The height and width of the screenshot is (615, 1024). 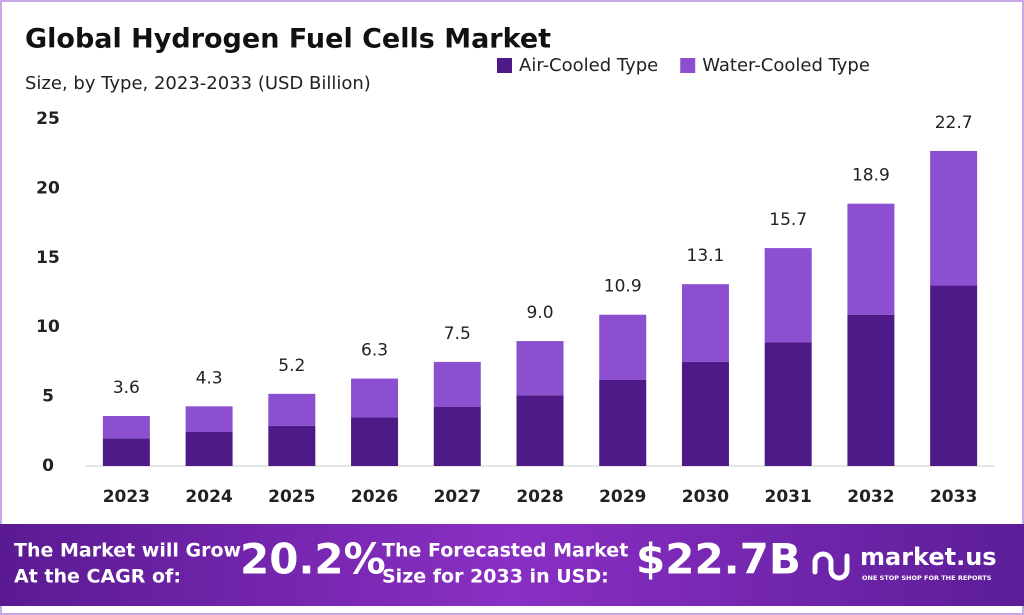 I want to click on x-tick-label: 2027, so click(x=457, y=497).